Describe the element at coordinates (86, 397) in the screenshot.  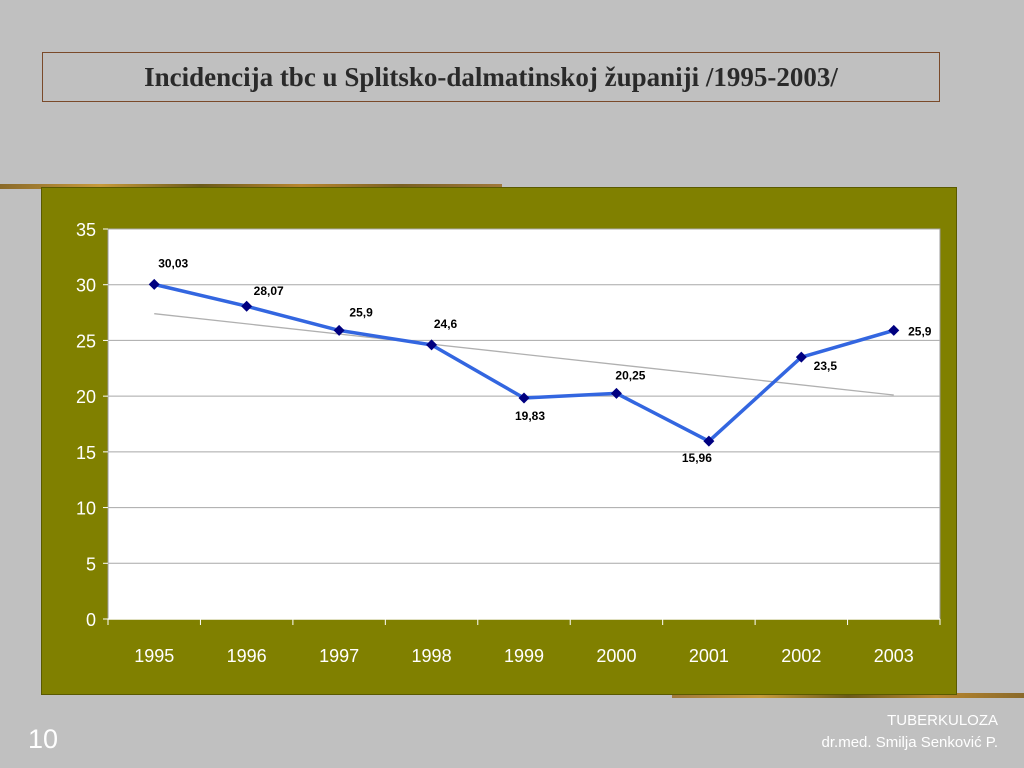
I see `y-tick-label: 20` at that location.